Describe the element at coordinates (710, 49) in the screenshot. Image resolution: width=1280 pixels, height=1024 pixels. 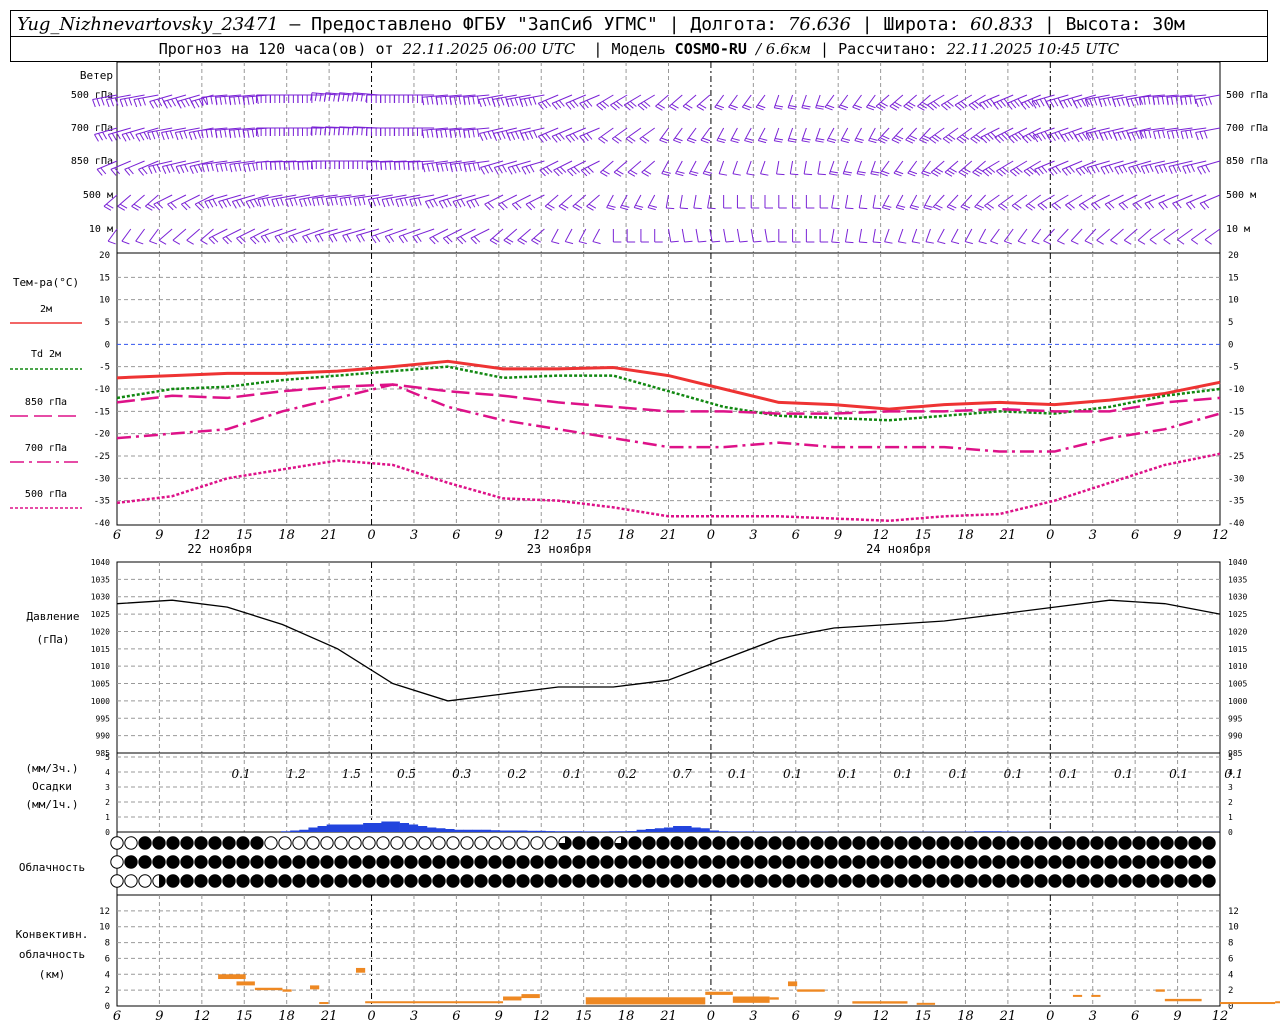
I see `model-name: COSMO-RU` at that location.